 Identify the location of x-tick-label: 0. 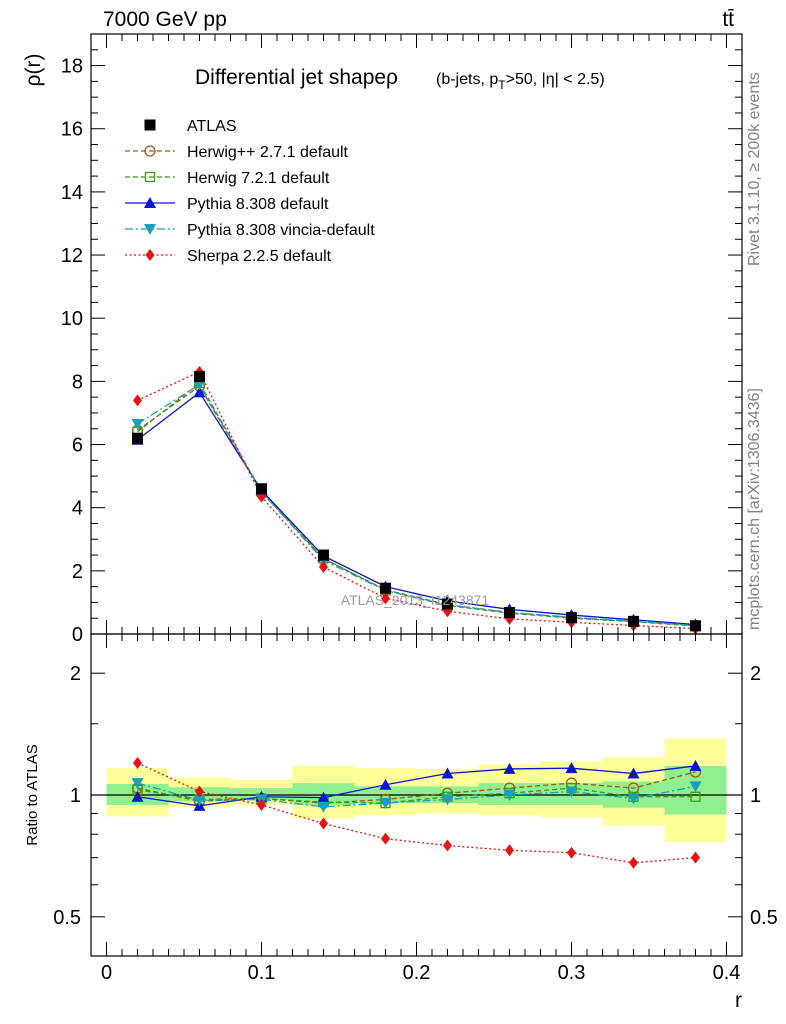
(106, 973).